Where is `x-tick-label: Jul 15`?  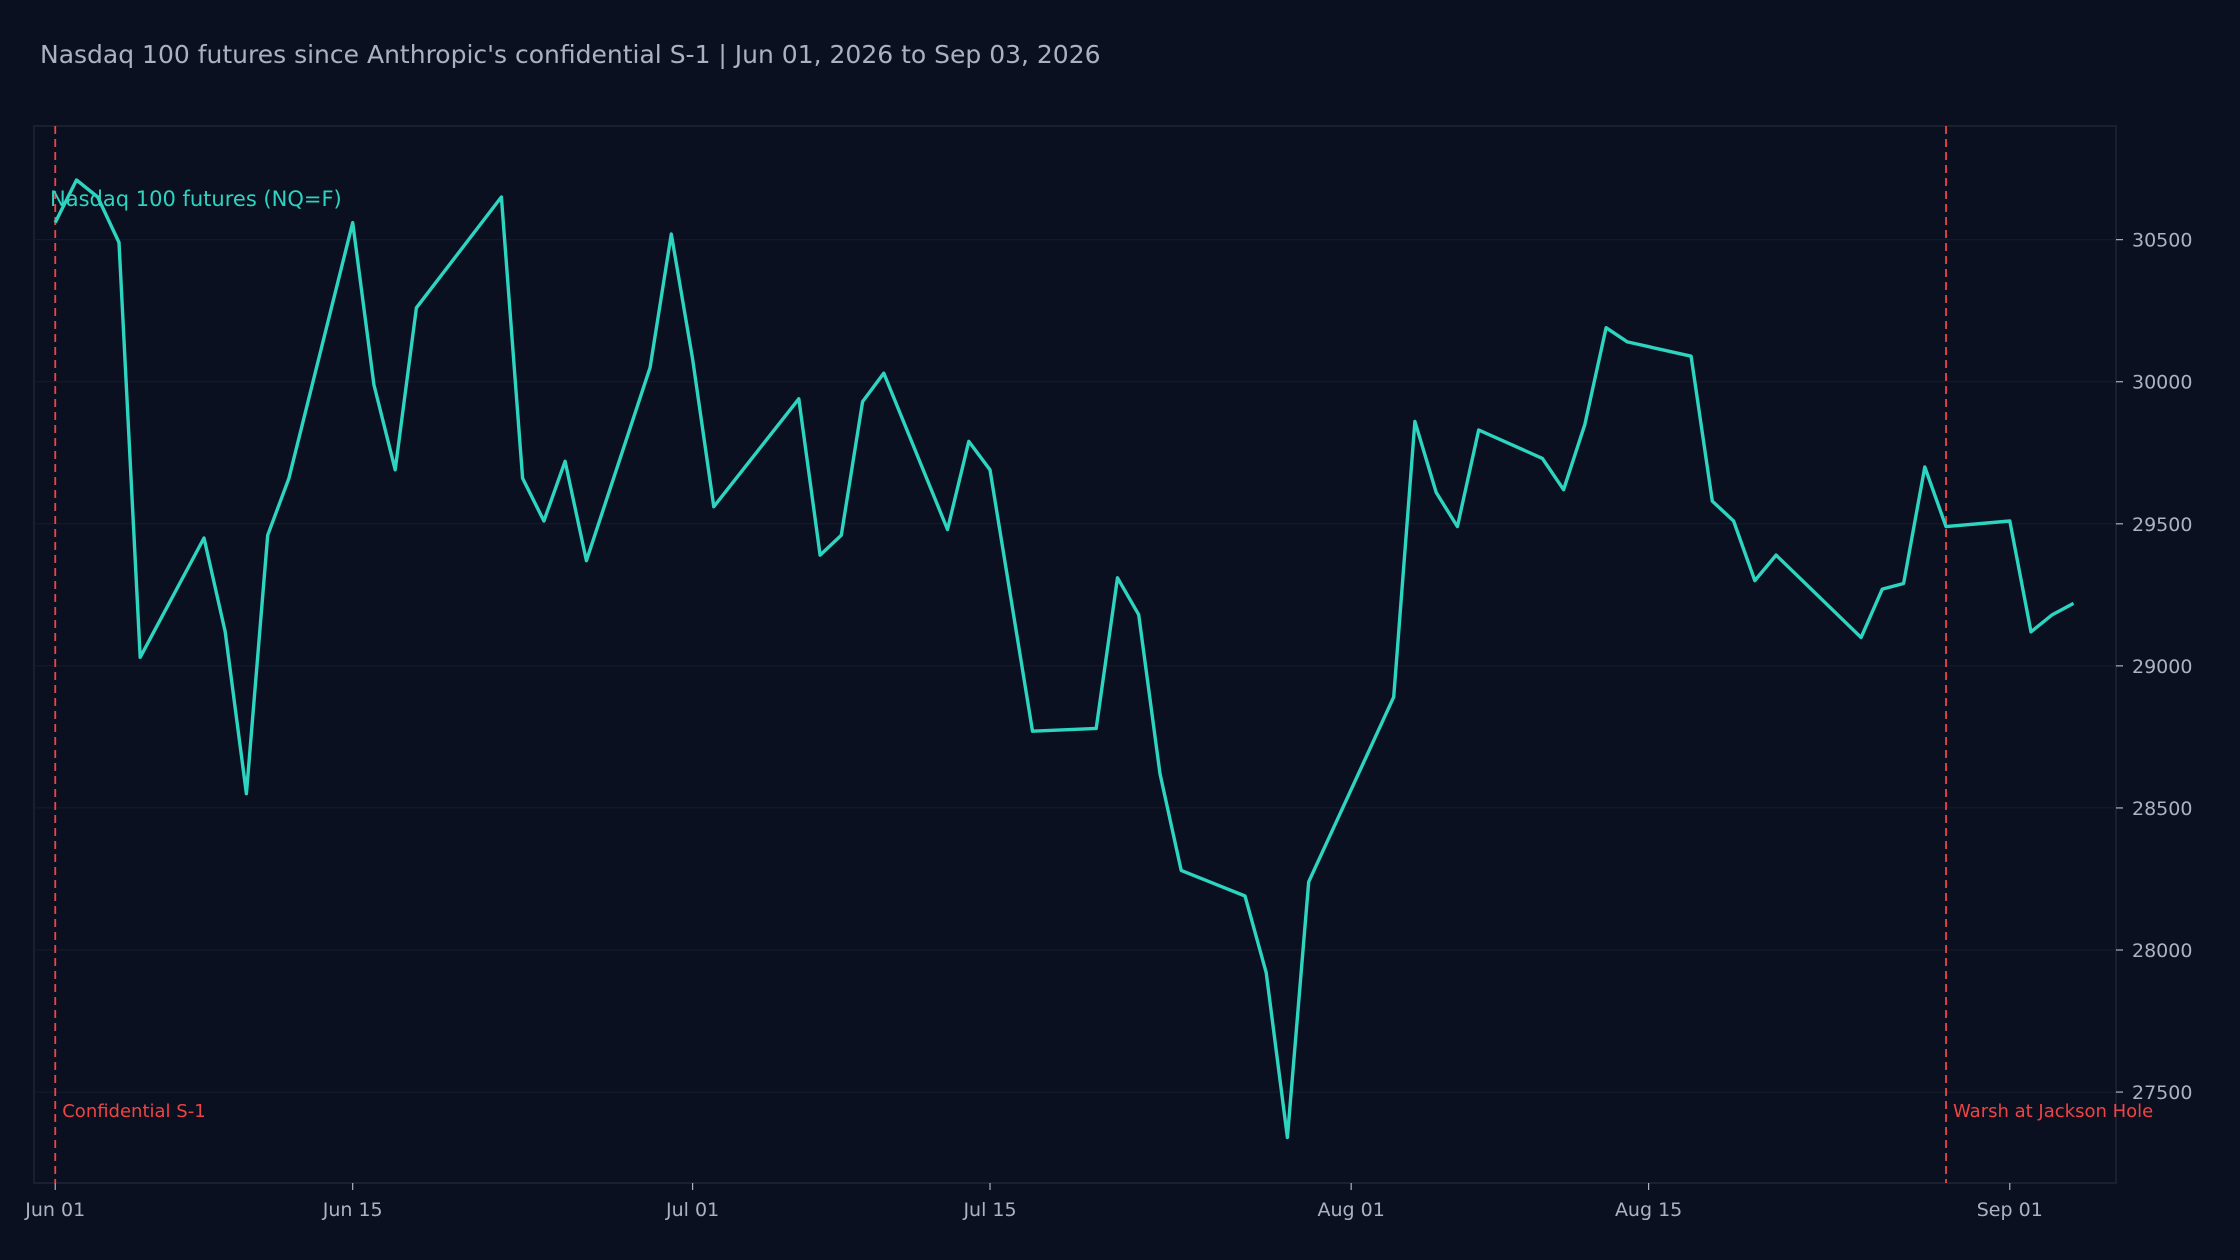 x-tick-label: Jul 15 is located at coordinates (989, 1210).